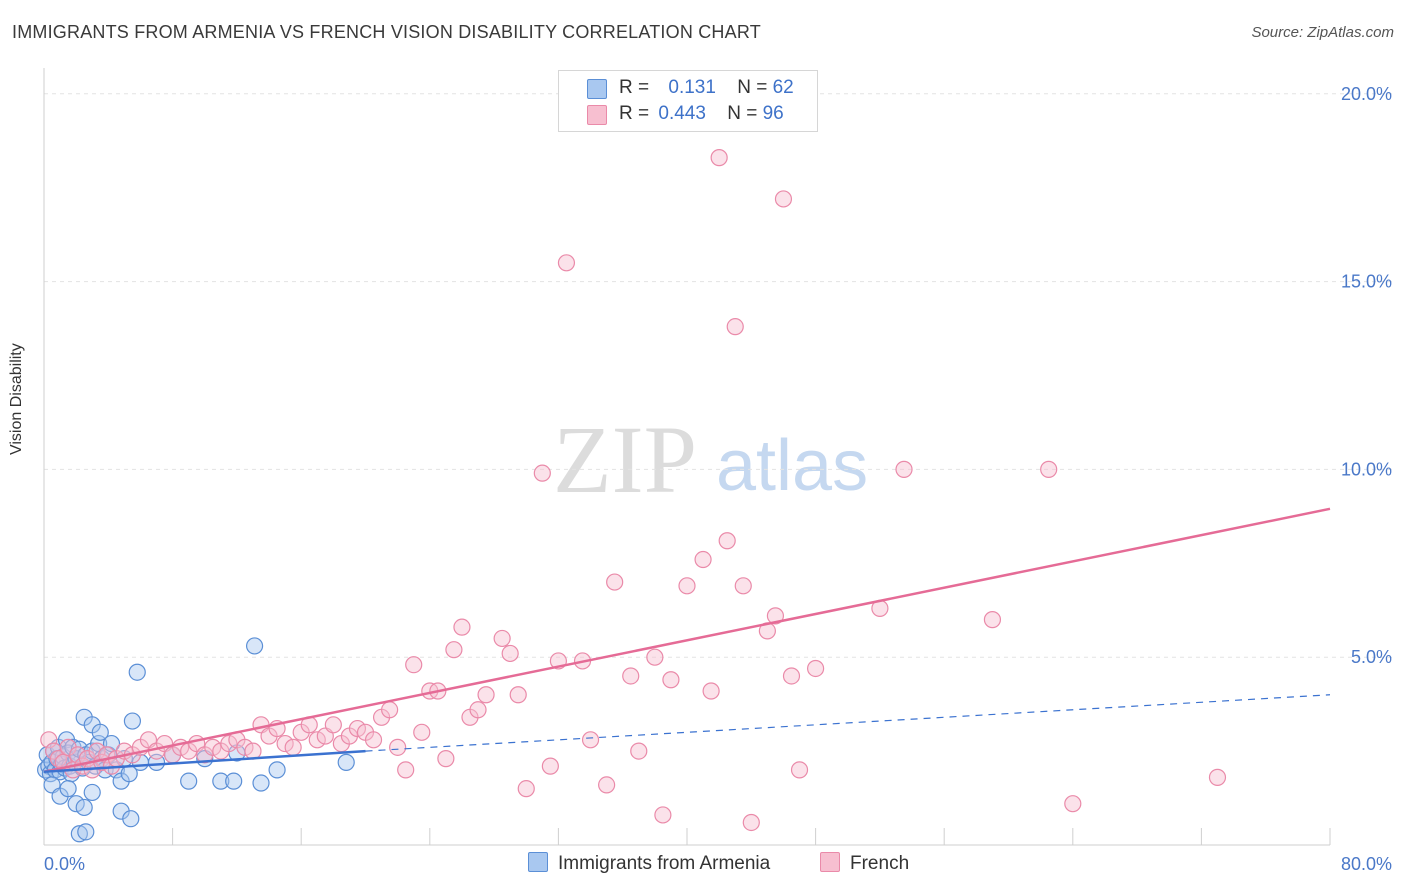 This screenshot has height=892, width=1406. What do you see at coordinates (1366, 864) in the screenshot?
I see `x-tick-label: 80.0%` at bounding box center [1366, 864].